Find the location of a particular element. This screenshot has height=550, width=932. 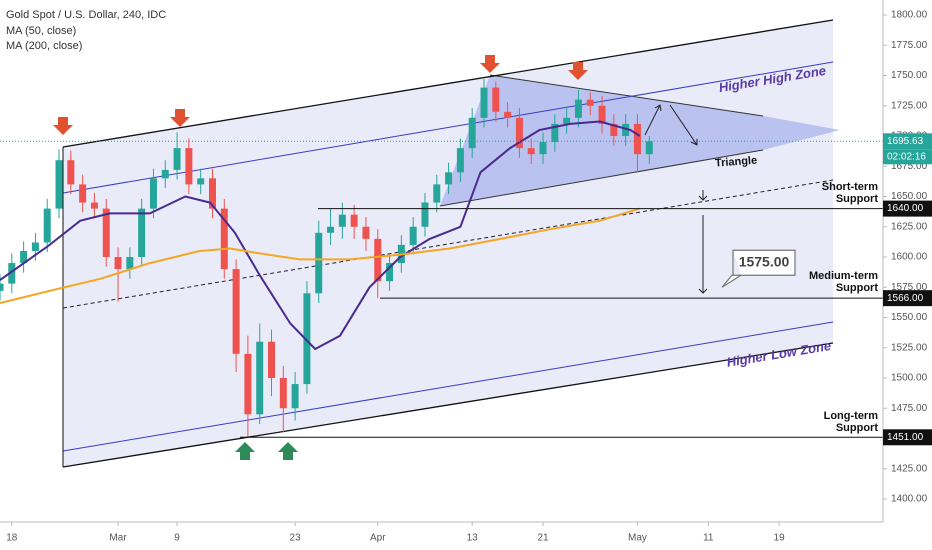

callout-label: 1575.00 is located at coordinates (764, 261).